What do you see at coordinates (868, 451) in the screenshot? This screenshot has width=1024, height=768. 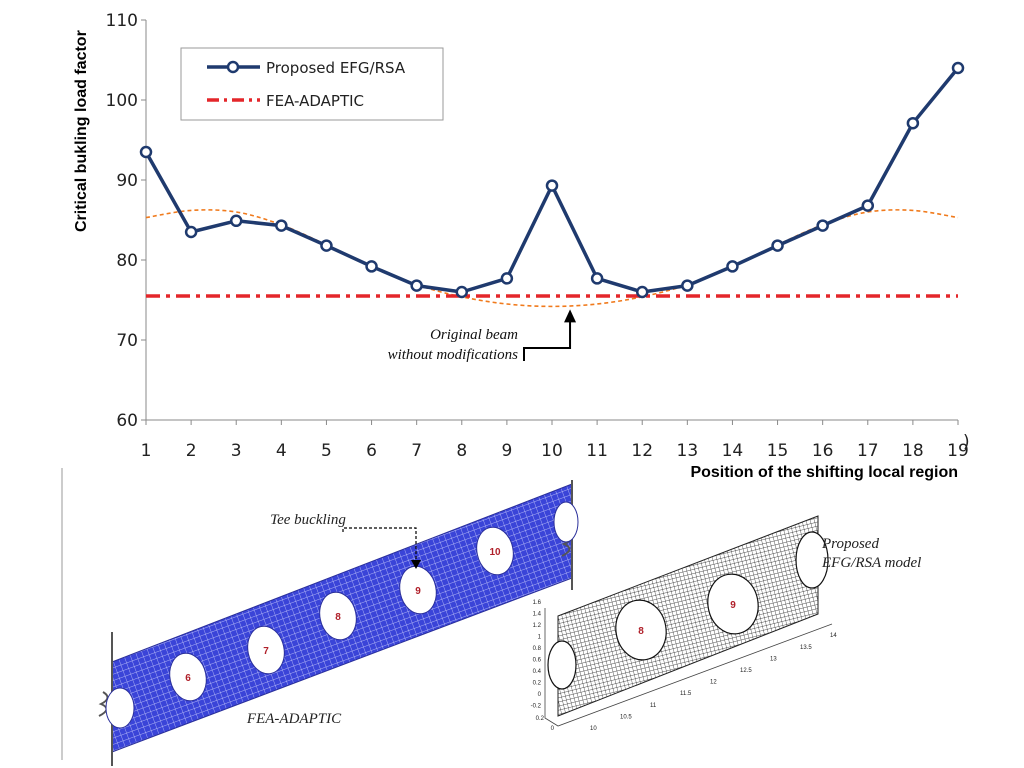 I see `x-tick-label: 17` at bounding box center [868, 451].